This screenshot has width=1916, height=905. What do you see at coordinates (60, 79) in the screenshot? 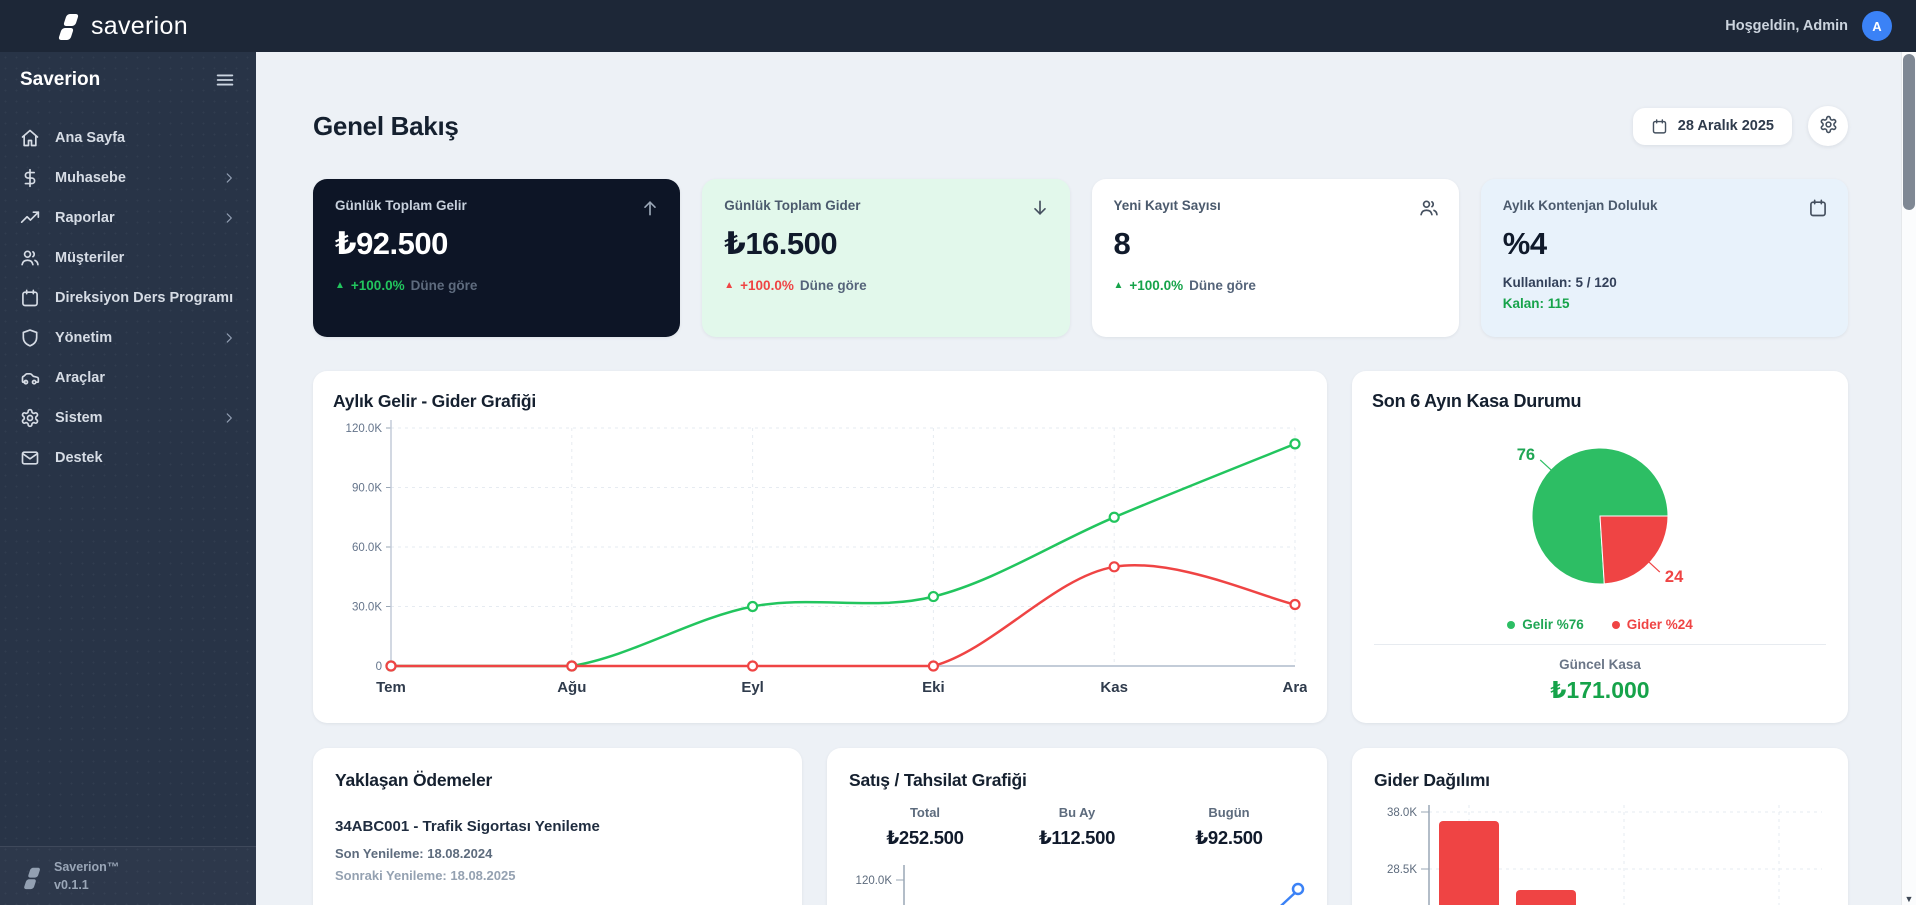
I see `sidebar-title: Saverion` at bounding box center [60, 79].